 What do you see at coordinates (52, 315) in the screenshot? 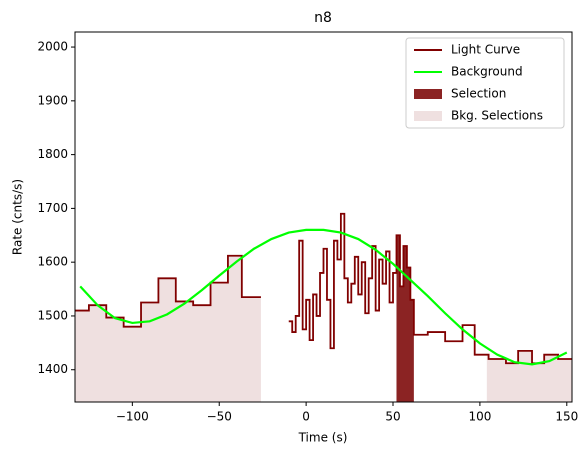
I see `y-tick-label: 1500` at bounding box center [52, 315].